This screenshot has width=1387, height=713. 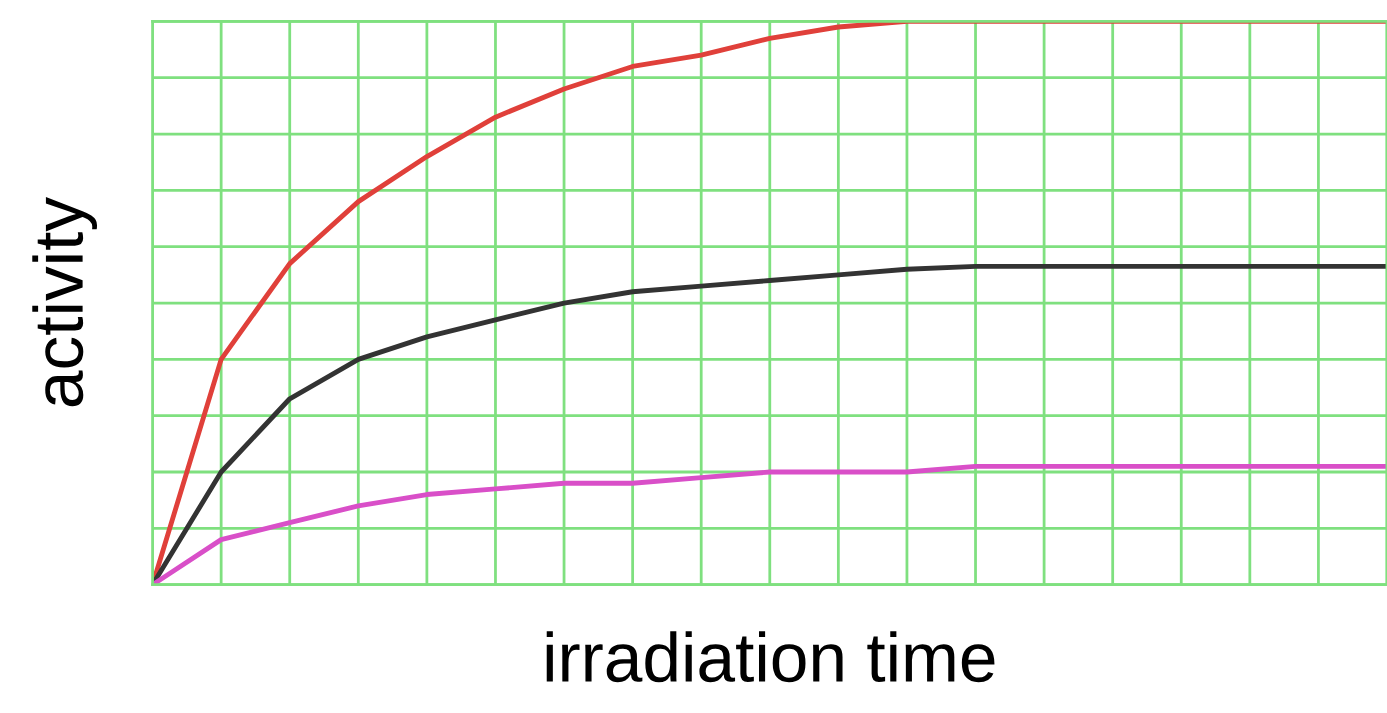 What do you see at coordinates (65, 302) in the screenshot?
I see `y-axis-title: activity` at bounding box center [65, 302].